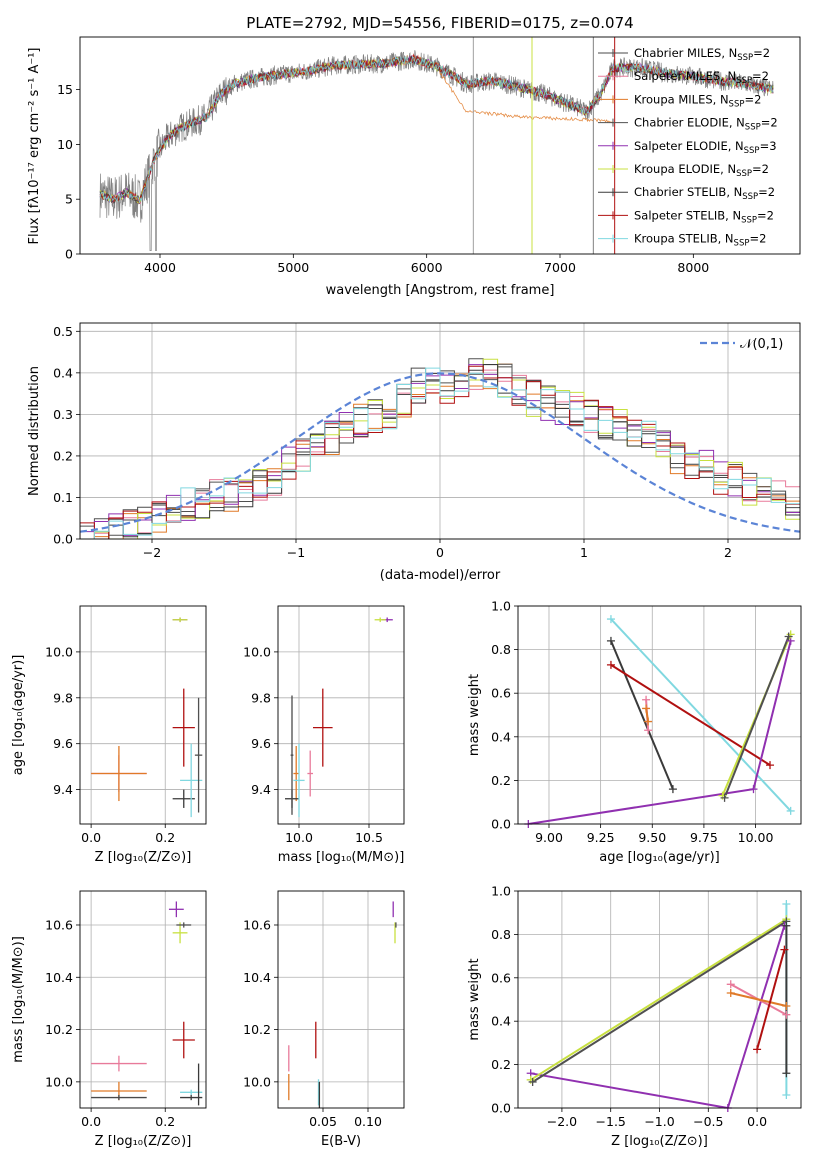  What do you see at coordinates (584, 552) in the screenshot?
I see `x-tick-label: 1` at bounding box center [584, 552].